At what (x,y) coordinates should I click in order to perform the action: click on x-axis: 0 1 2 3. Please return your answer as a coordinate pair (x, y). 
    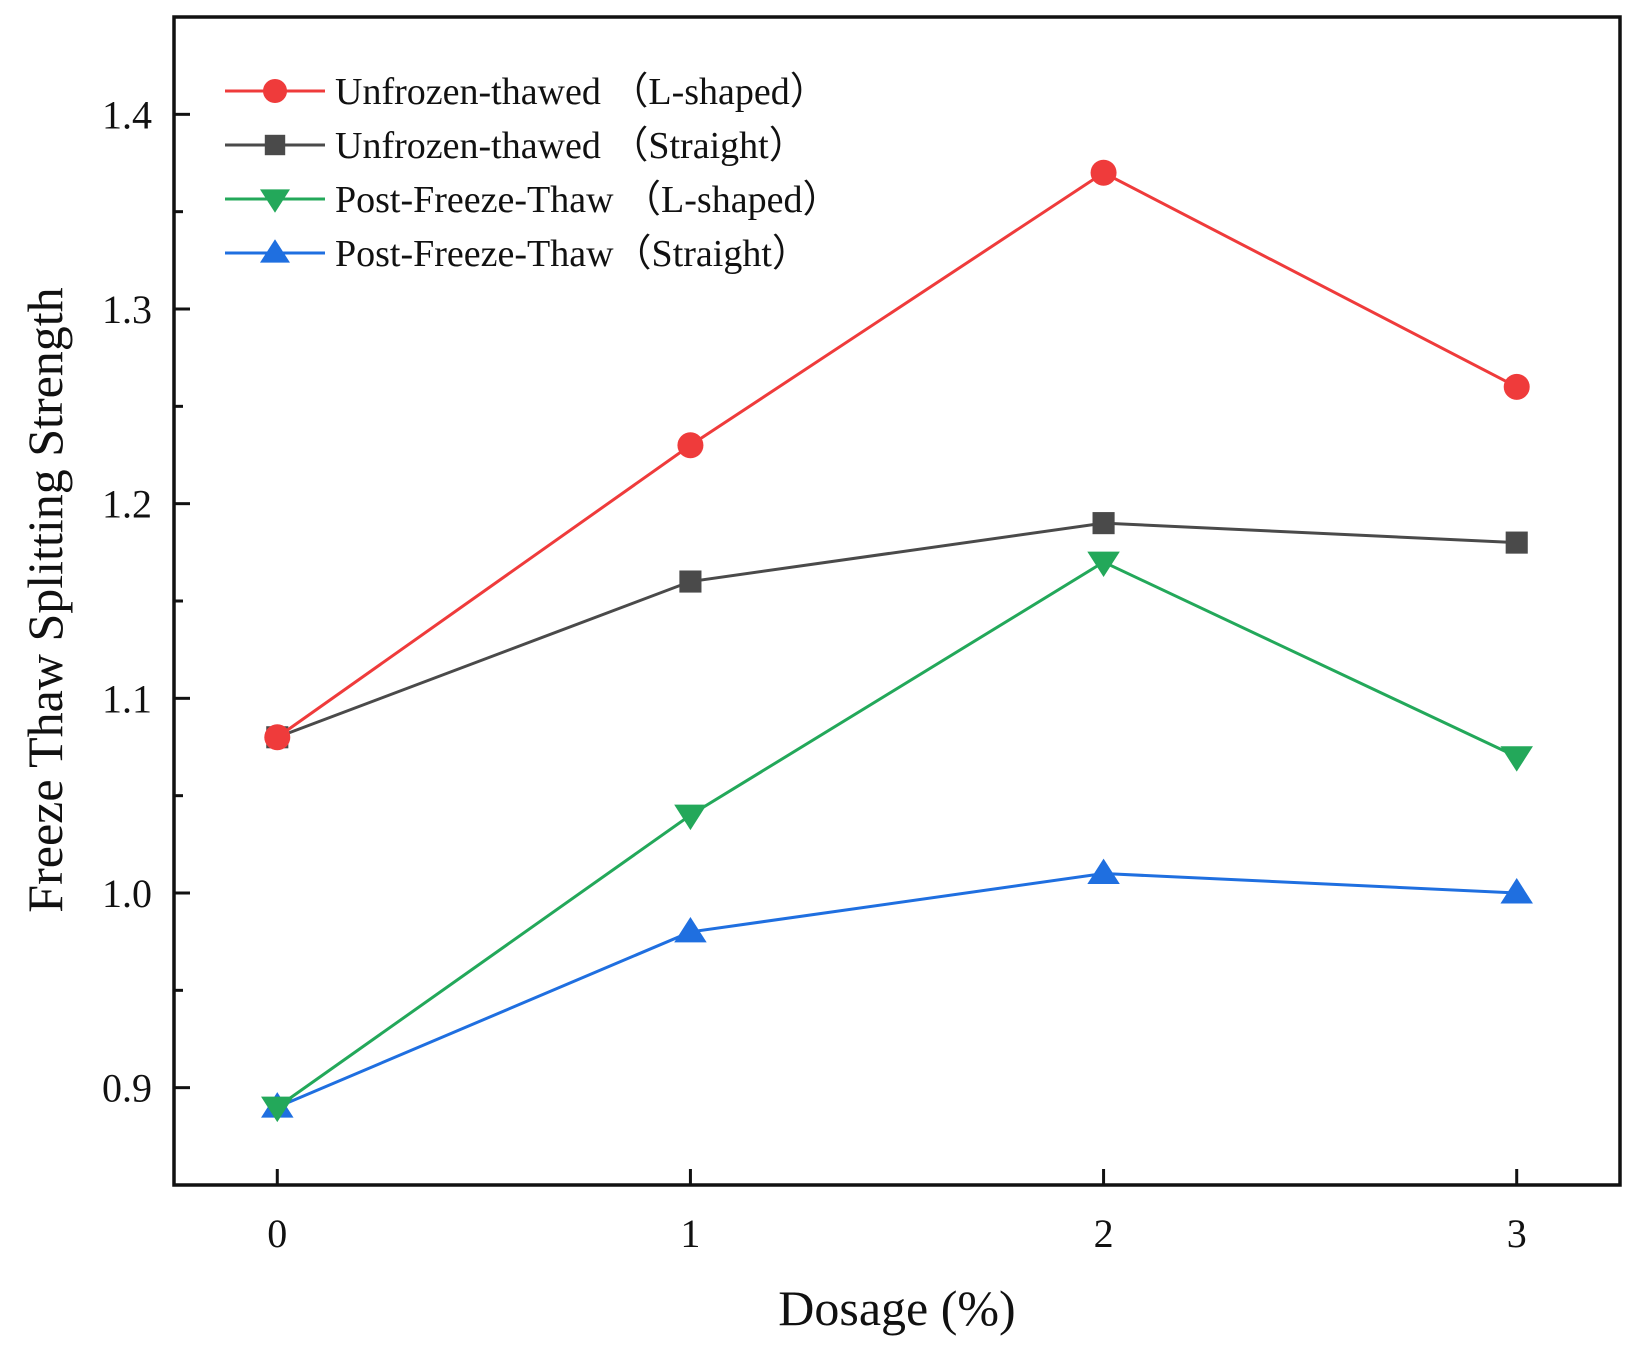
    Looking at the image, I should click on (897, 1212).